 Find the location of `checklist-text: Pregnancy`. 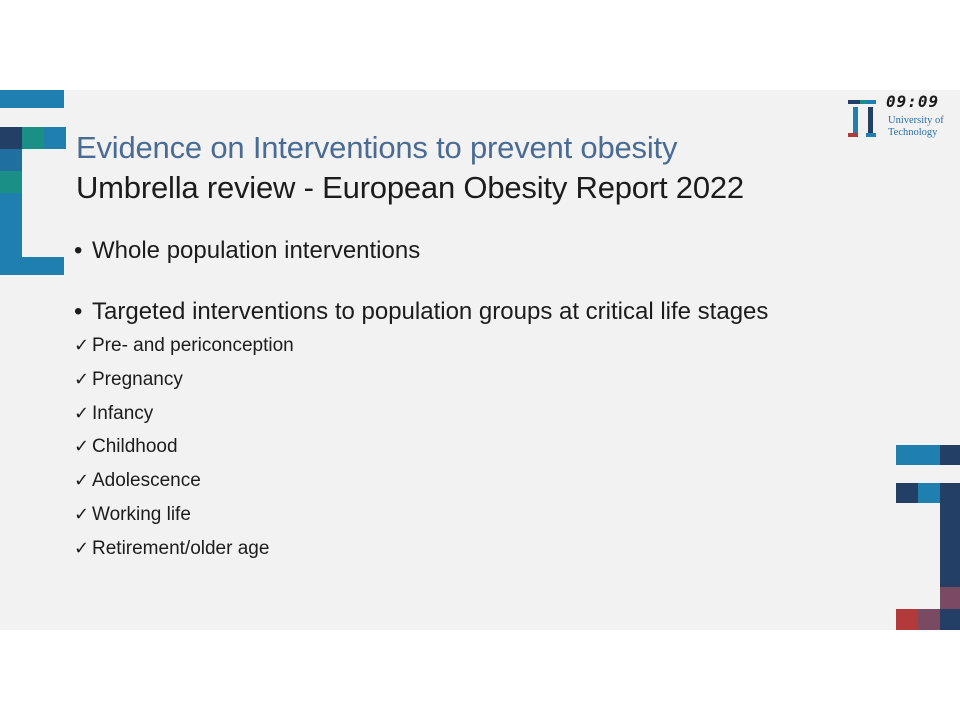

checklist-text: Pregnancy is located at coordinates (137, 379).